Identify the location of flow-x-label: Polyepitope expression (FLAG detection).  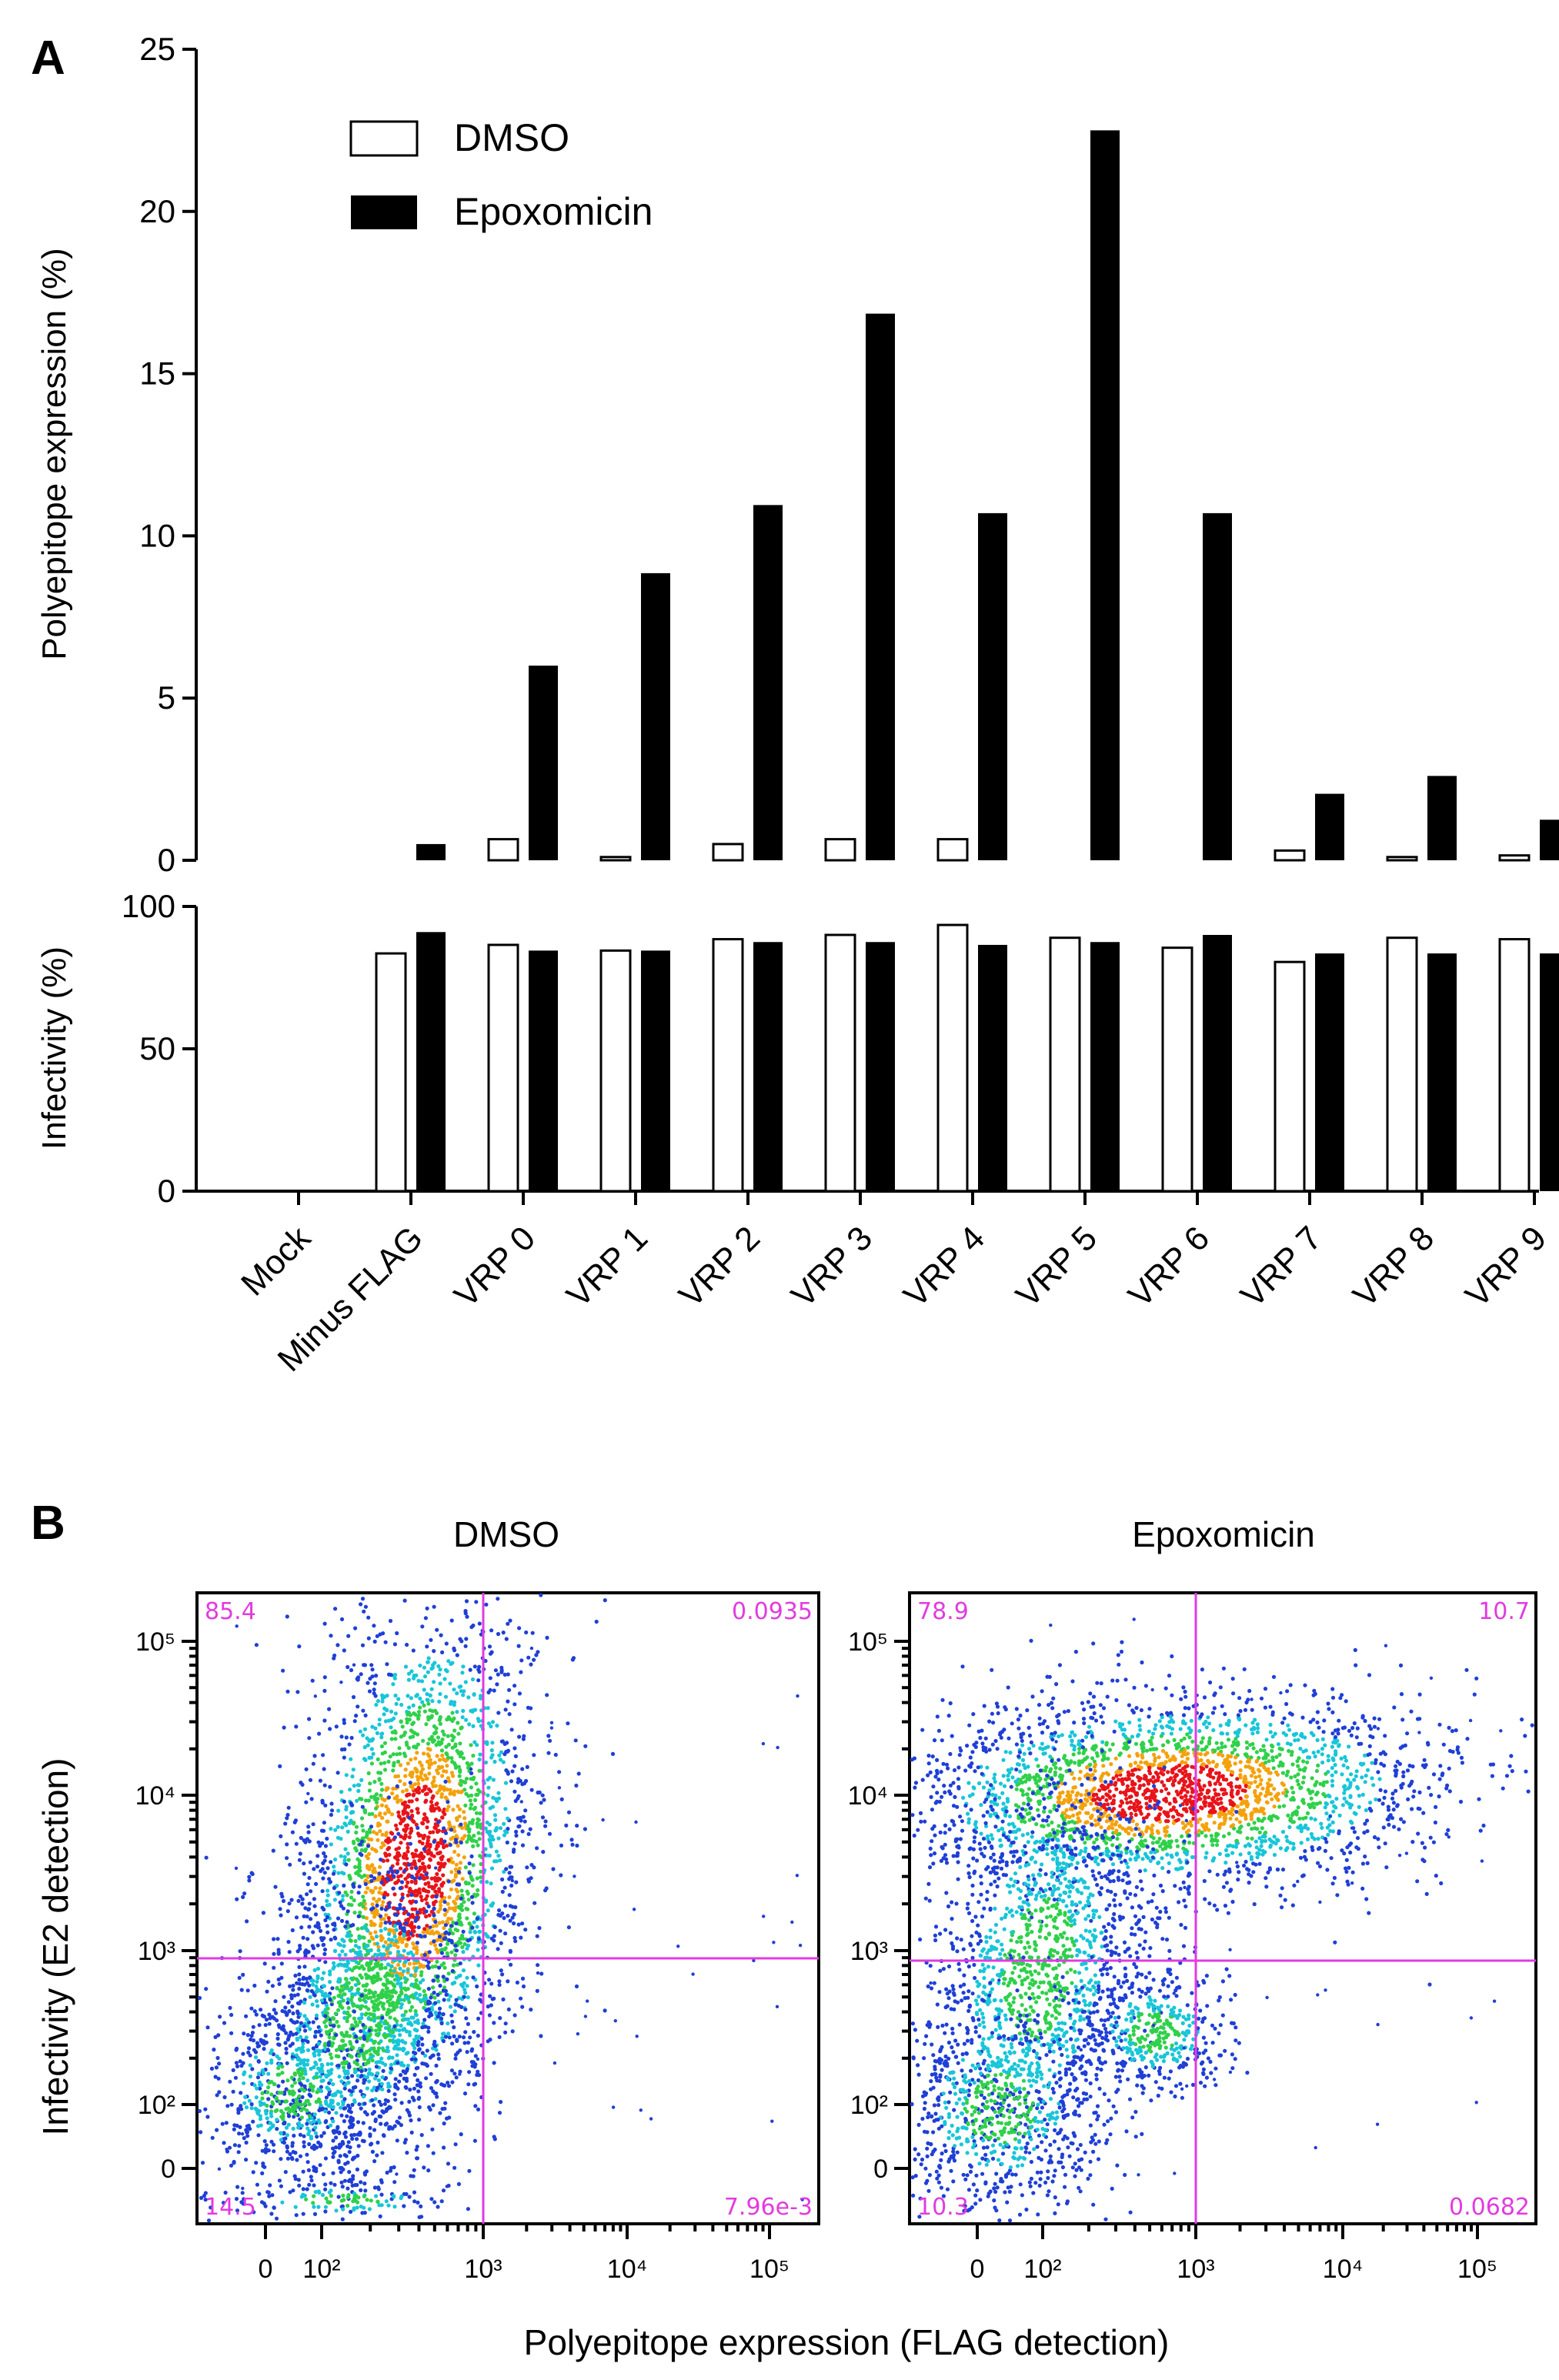
(847, 2342).